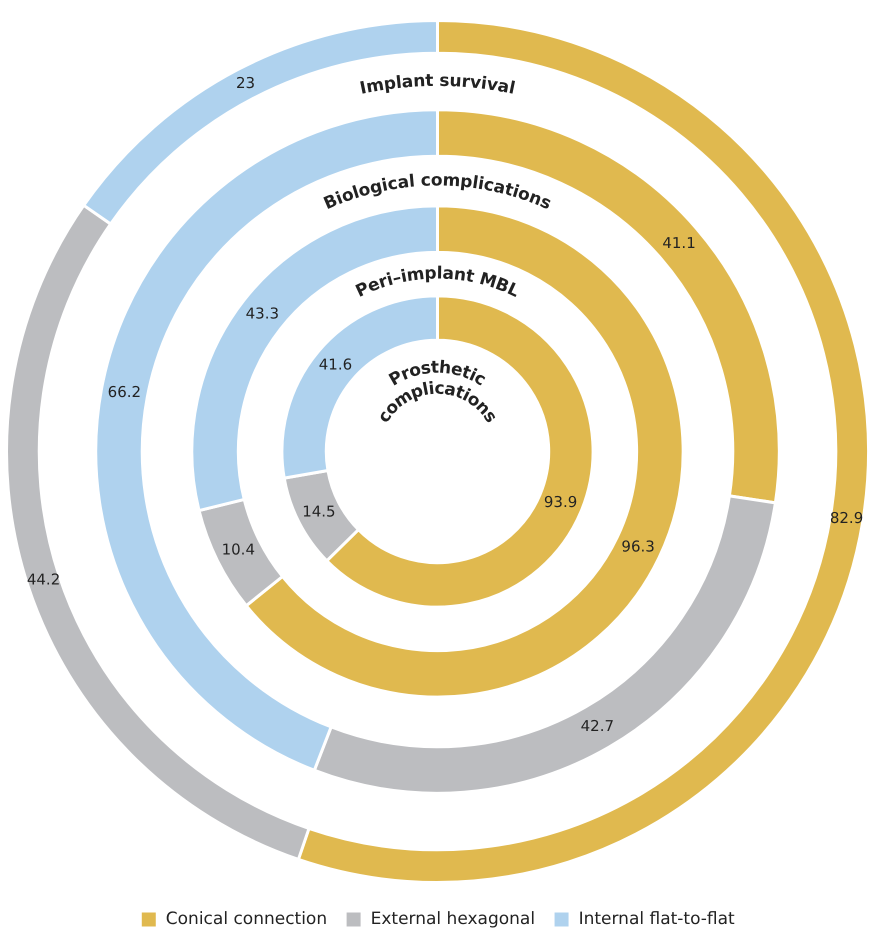 This screenshot has height=938, width=875. What do you see at coordinates (453, 918) in the screenshot?
I see `legend-label: External hexagonal` at bounding box center [453, 918].